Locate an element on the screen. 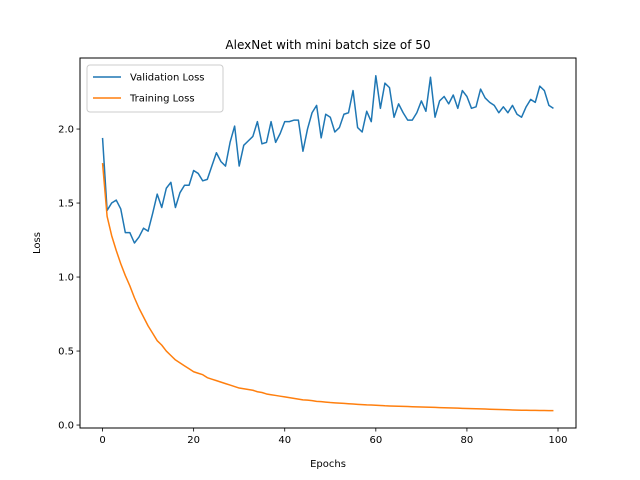 Image resolution: width=640 pixels, height=480 pixels. chart-title: AlexNet with mini batch size of 50 is located at coordinates (327, 45).